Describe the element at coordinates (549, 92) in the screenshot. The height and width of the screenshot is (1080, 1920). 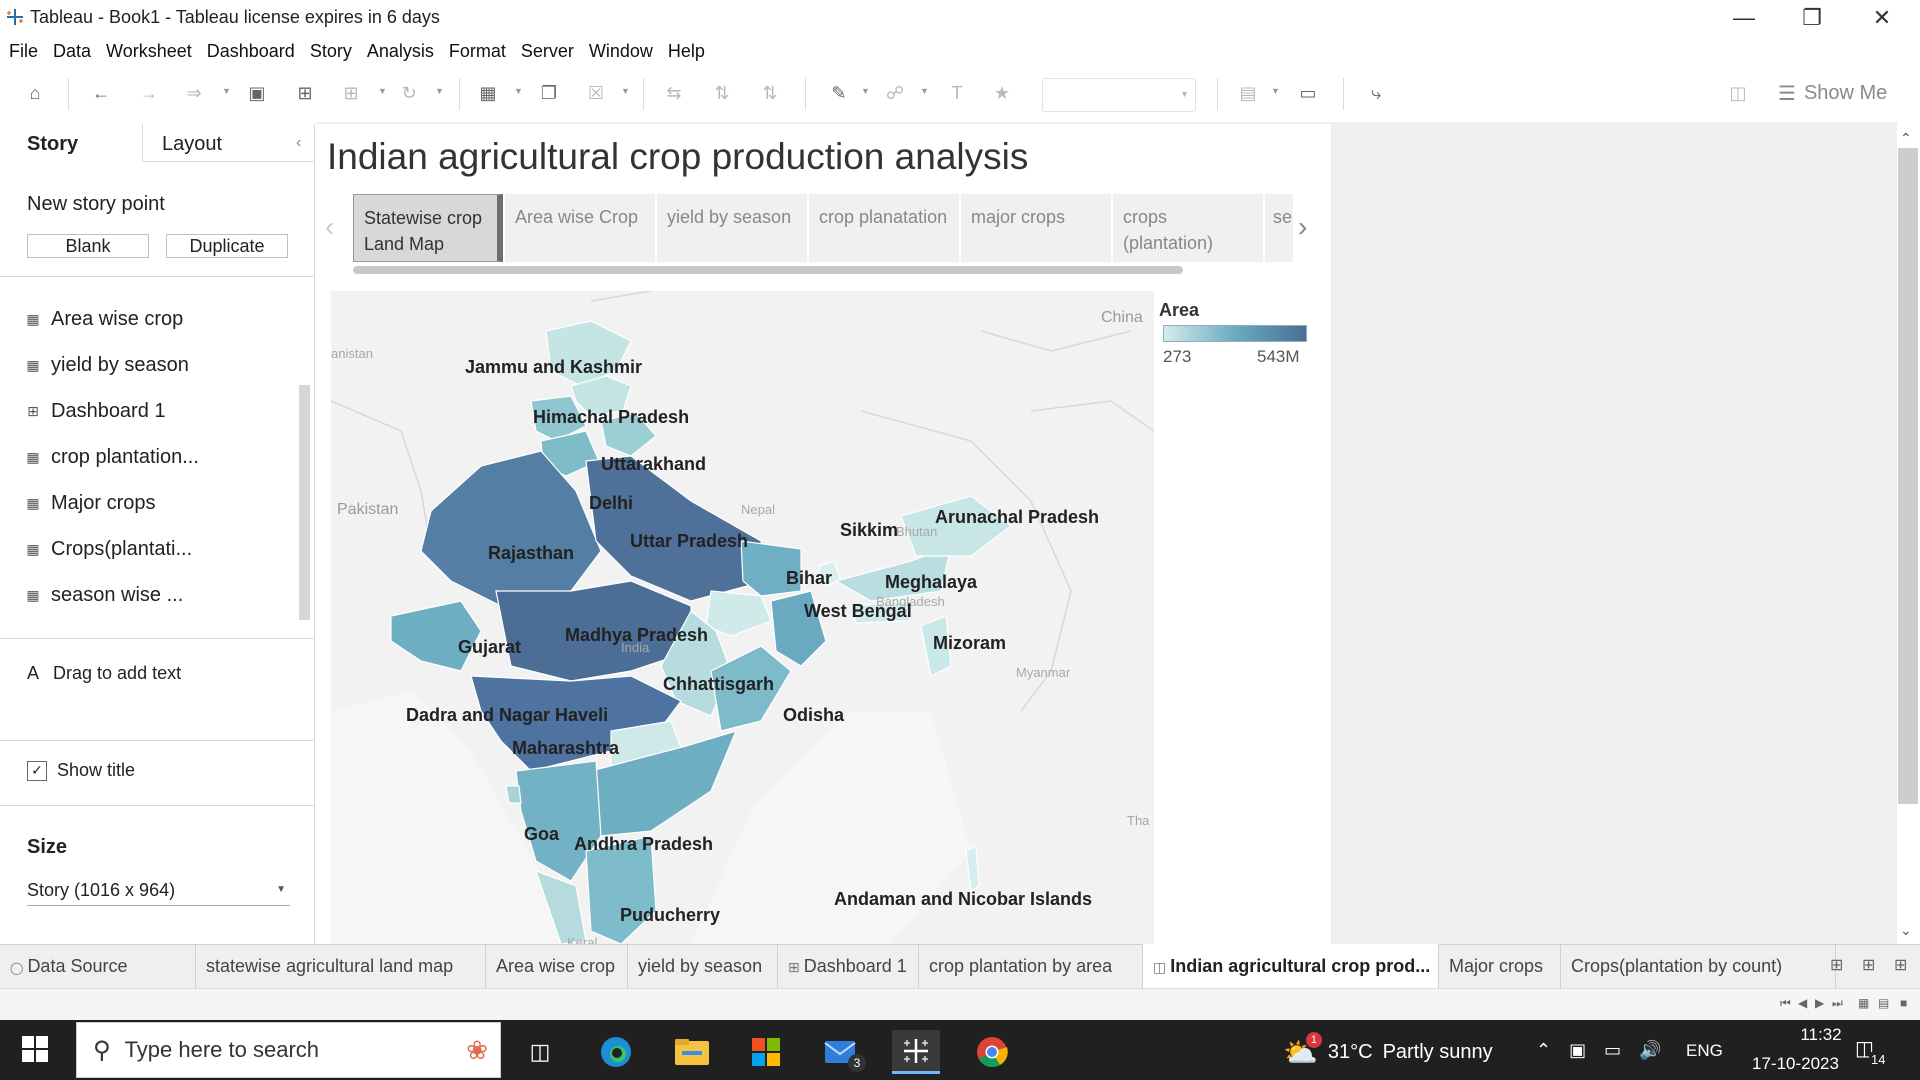
I see `duplicate-sheet-icon: ❐` at that location.